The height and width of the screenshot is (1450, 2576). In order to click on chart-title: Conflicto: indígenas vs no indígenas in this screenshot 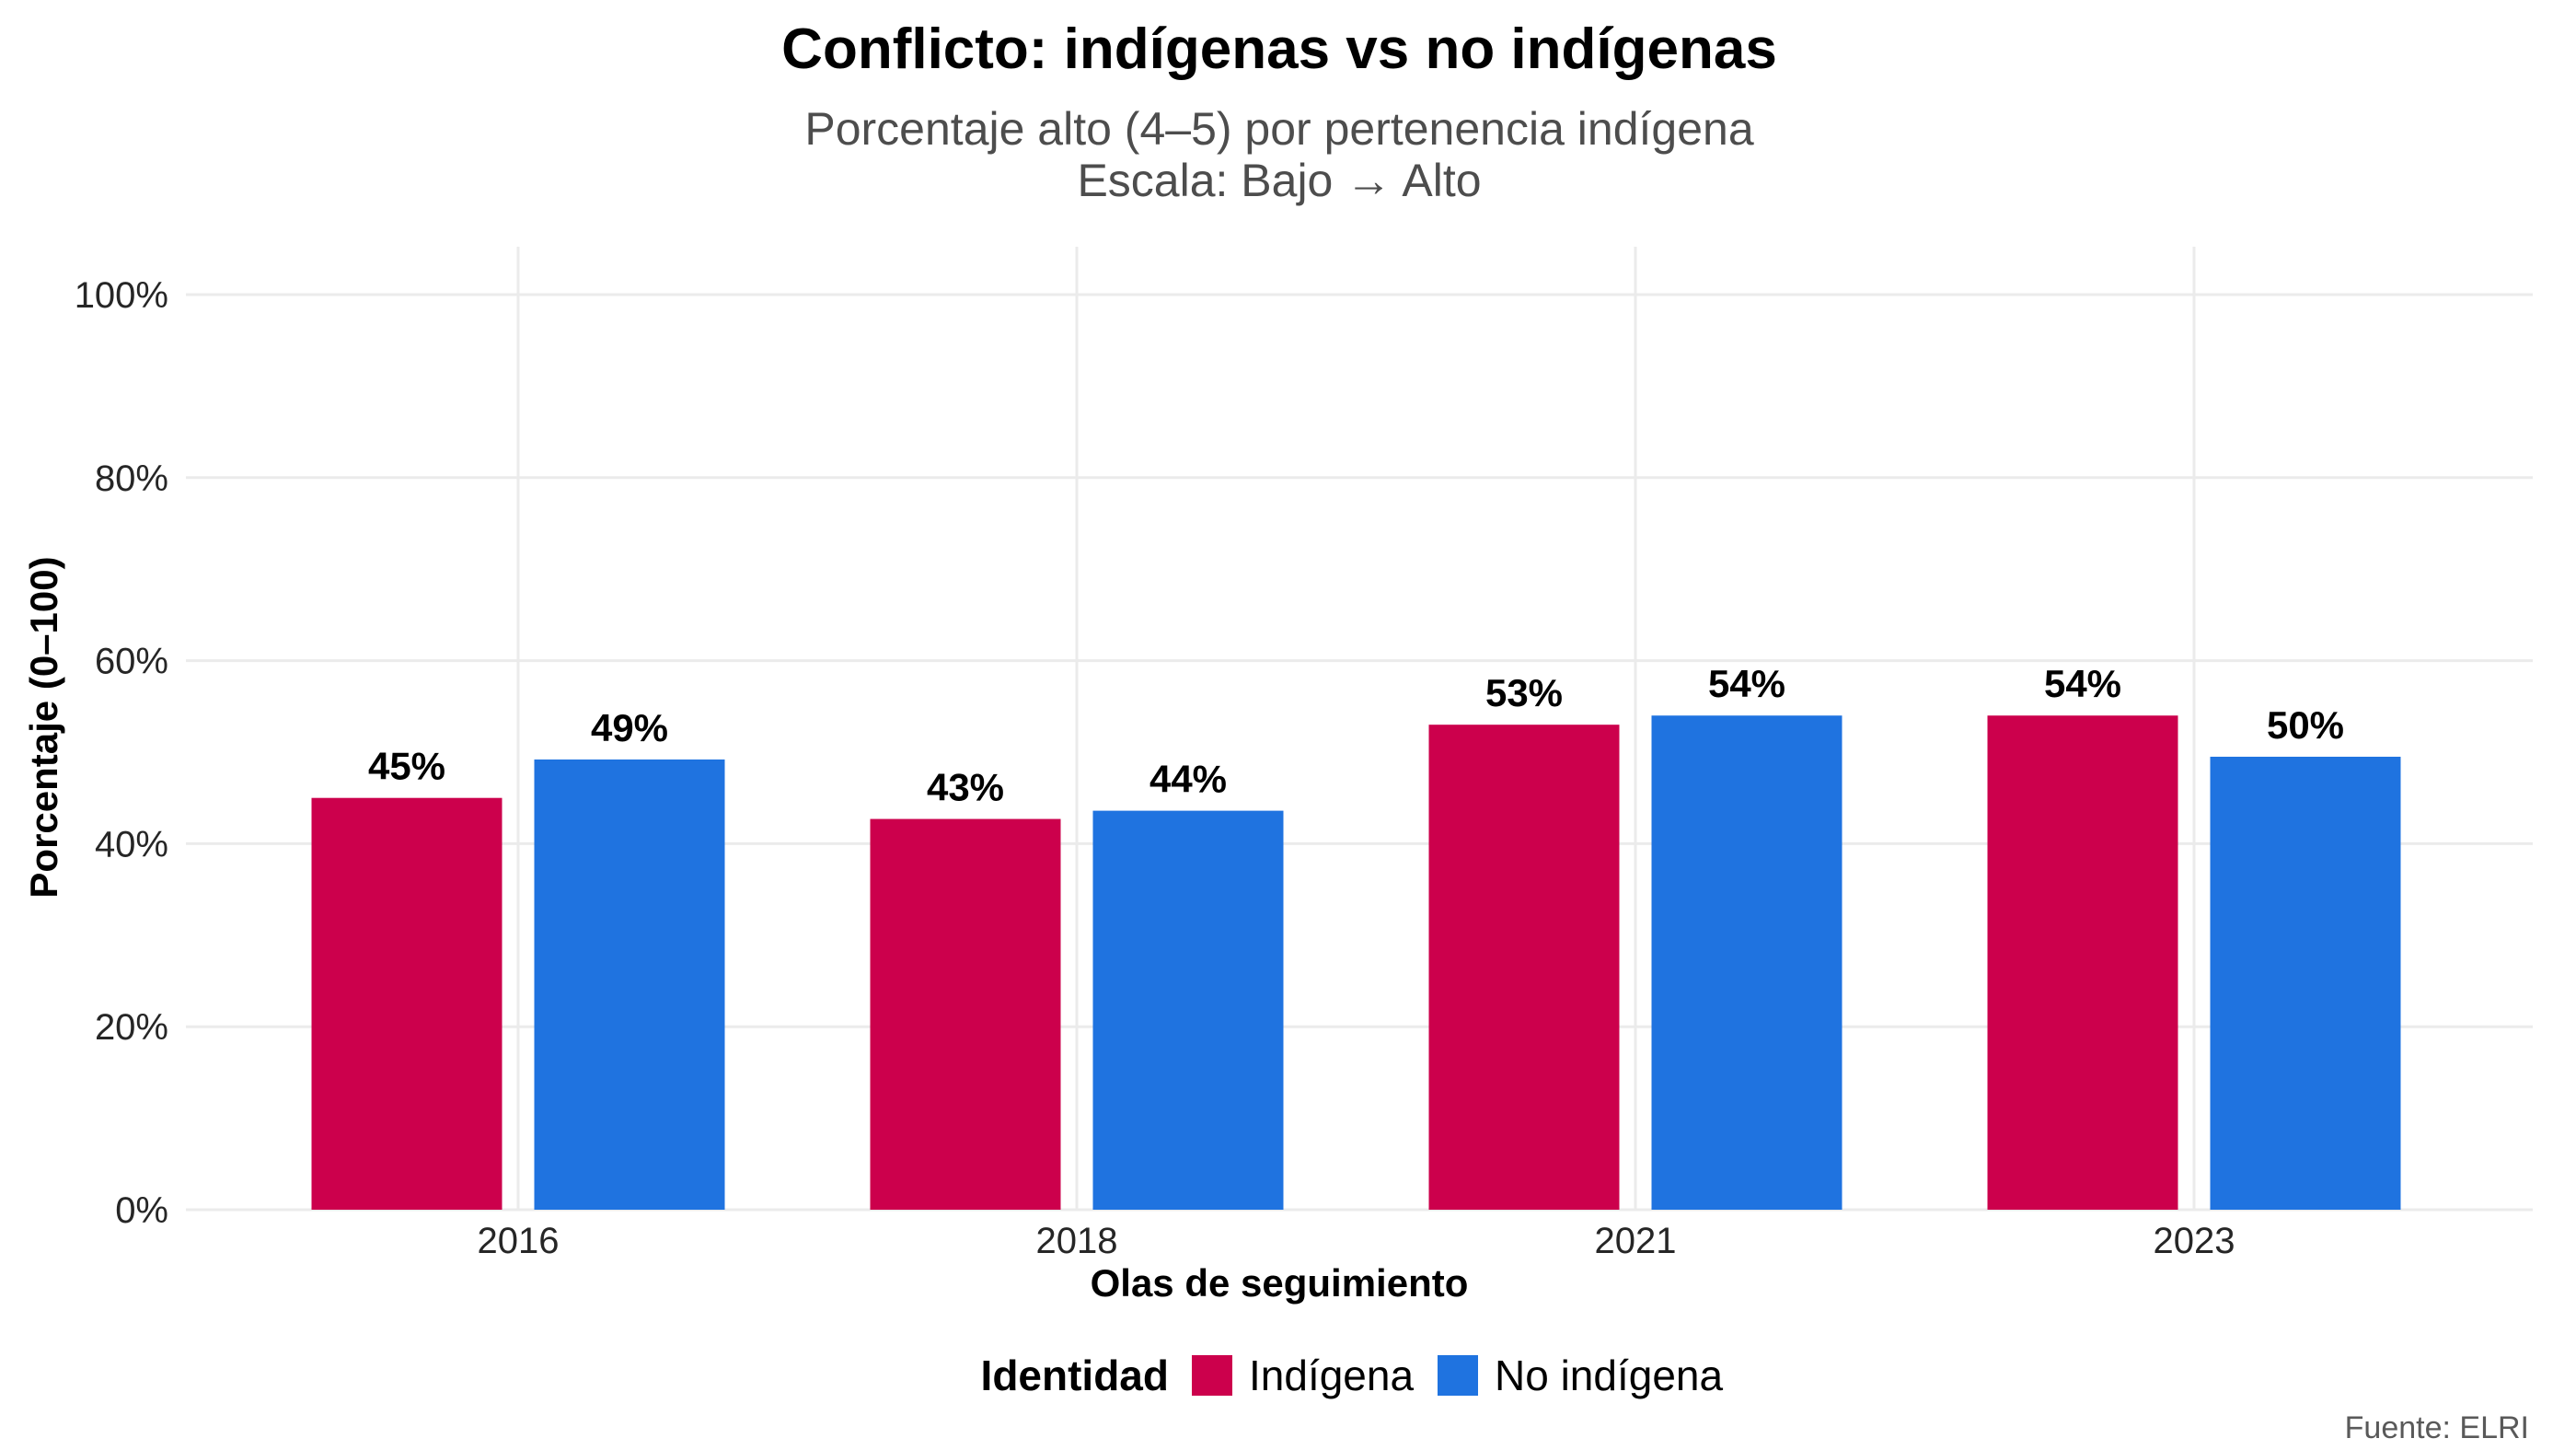, I will do `click(1279, 49)`.